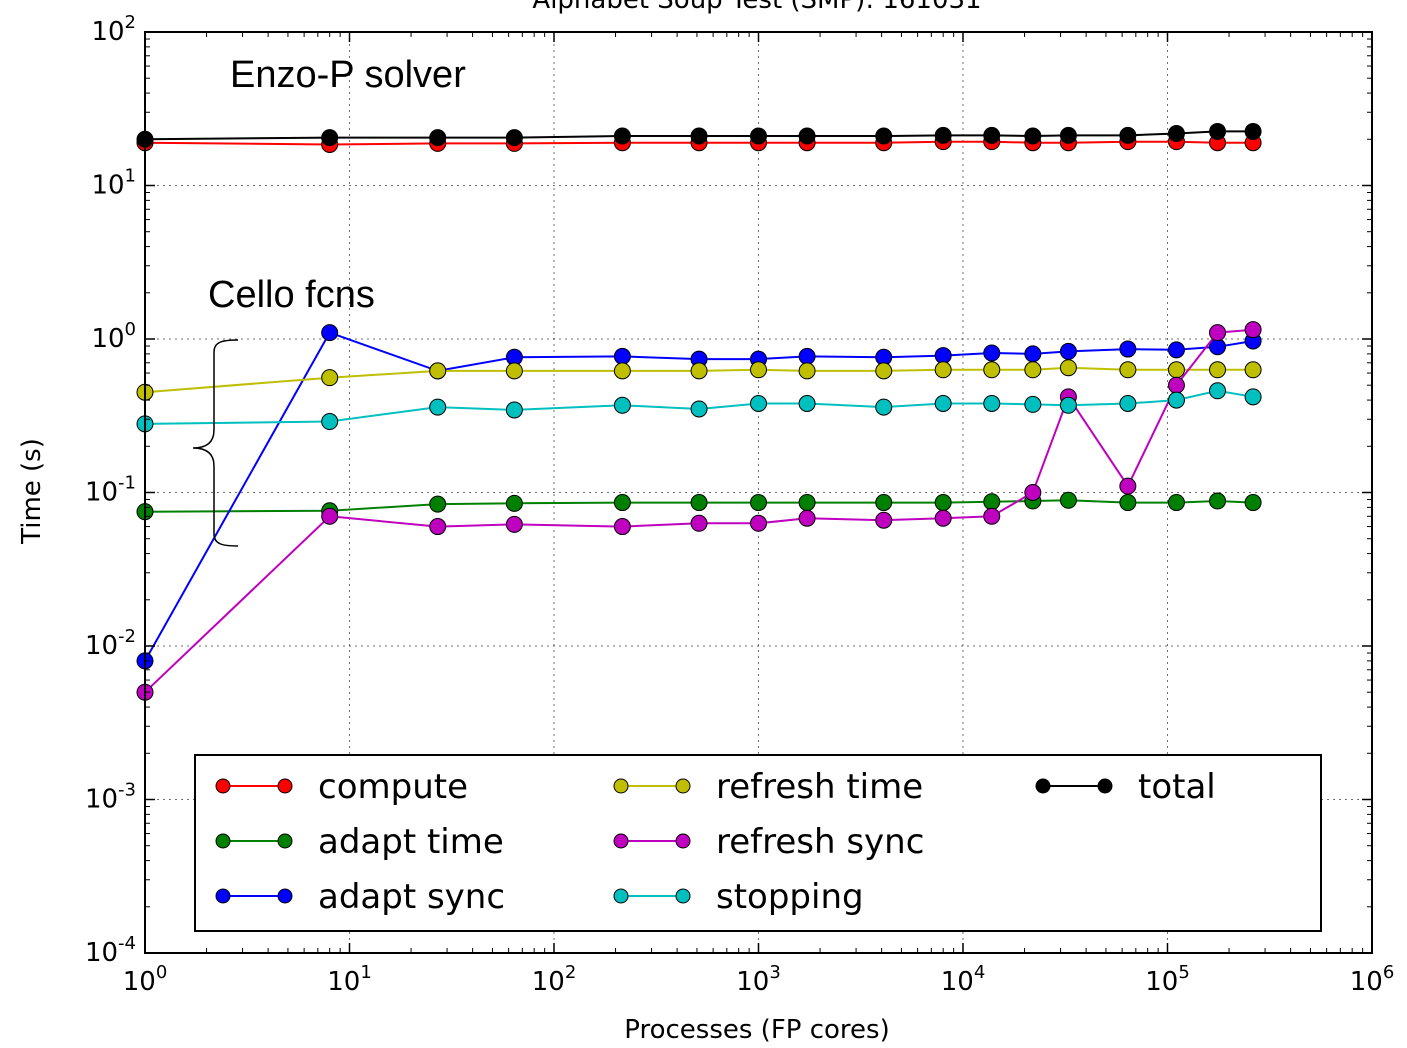  What do you see at coordinates (110, 950) in the screenshot?
I see `y-tick-label: 10⁻⁴` at bounding box center [110, 950].